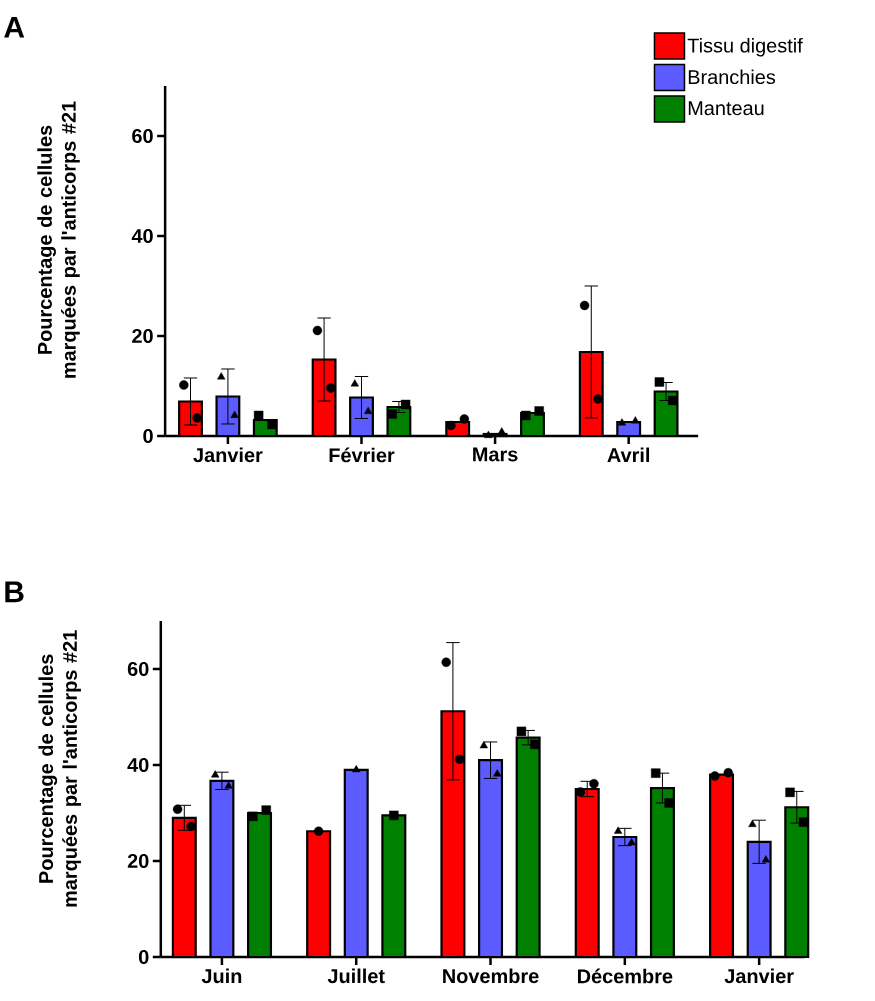  I want to click on x-tick-label: Décembre, so click(625, 976).